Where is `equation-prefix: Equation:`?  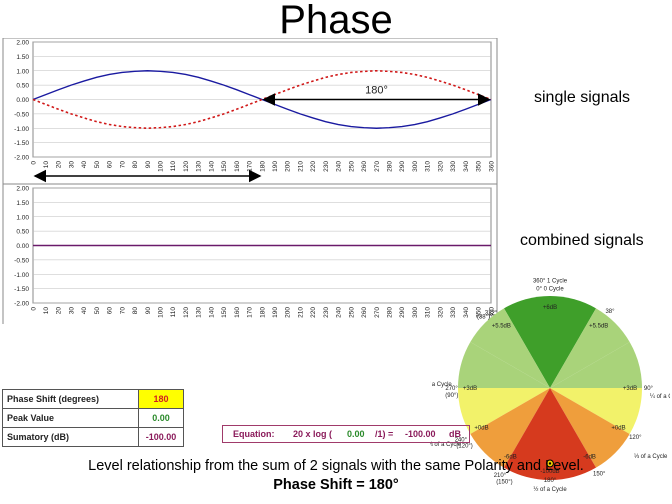
equation-prefix: Equation: is located at coordinates (254, 434).